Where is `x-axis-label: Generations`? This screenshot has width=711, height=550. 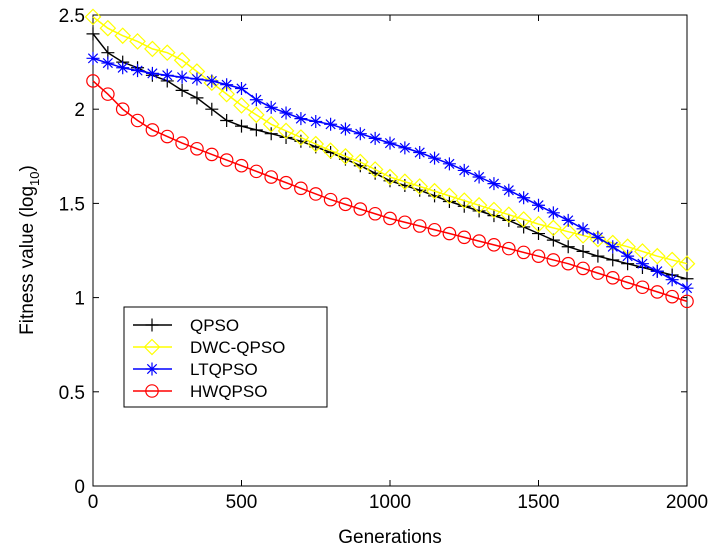
x-axis-label: Generations is located at coordinates (390, 537).